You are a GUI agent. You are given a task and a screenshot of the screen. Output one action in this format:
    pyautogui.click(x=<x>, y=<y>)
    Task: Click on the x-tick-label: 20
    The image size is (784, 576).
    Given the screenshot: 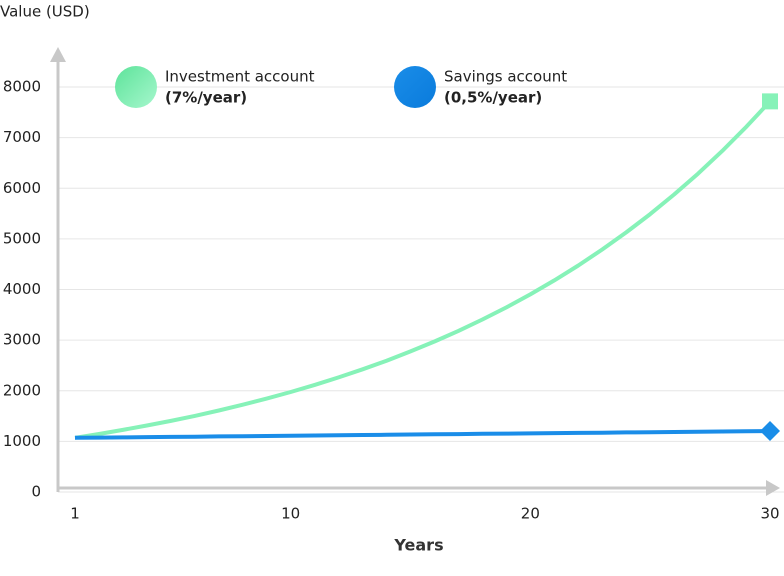 What is the action you would take?
    pyautogui.click(x=530, y=514)
    